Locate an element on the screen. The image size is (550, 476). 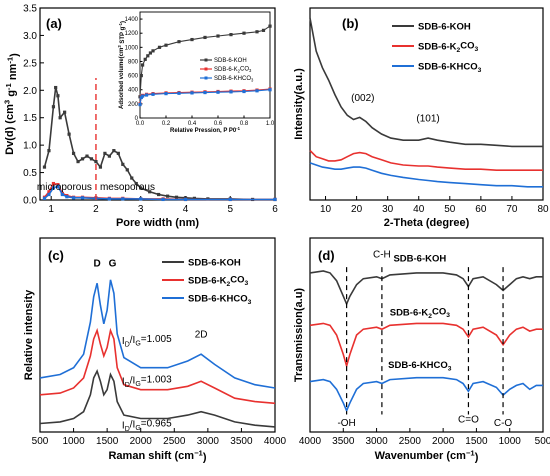
panel-a-ylabel: Dv(d) (cm3 g-1 nm-1) is located at coordinates (12, 104).